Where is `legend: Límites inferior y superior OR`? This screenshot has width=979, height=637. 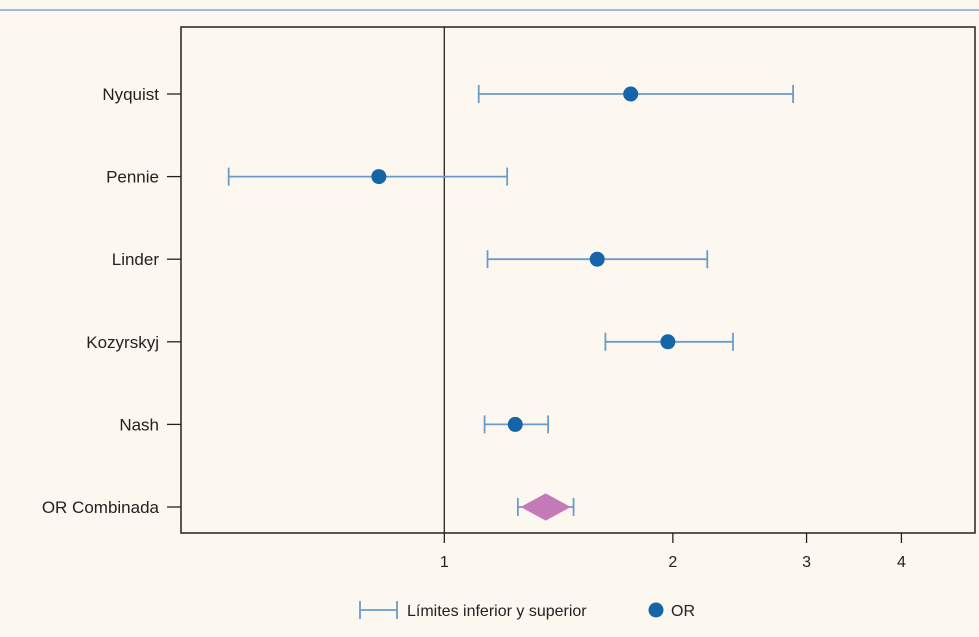 legend: Límites inferior y superior OR is located at coordinates (527, 610).